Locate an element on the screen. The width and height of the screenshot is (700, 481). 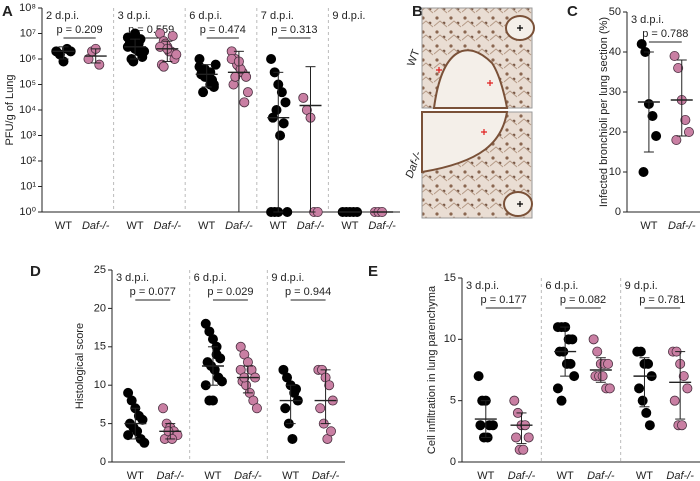
panel-label: C is located at coordinates (572, 11).